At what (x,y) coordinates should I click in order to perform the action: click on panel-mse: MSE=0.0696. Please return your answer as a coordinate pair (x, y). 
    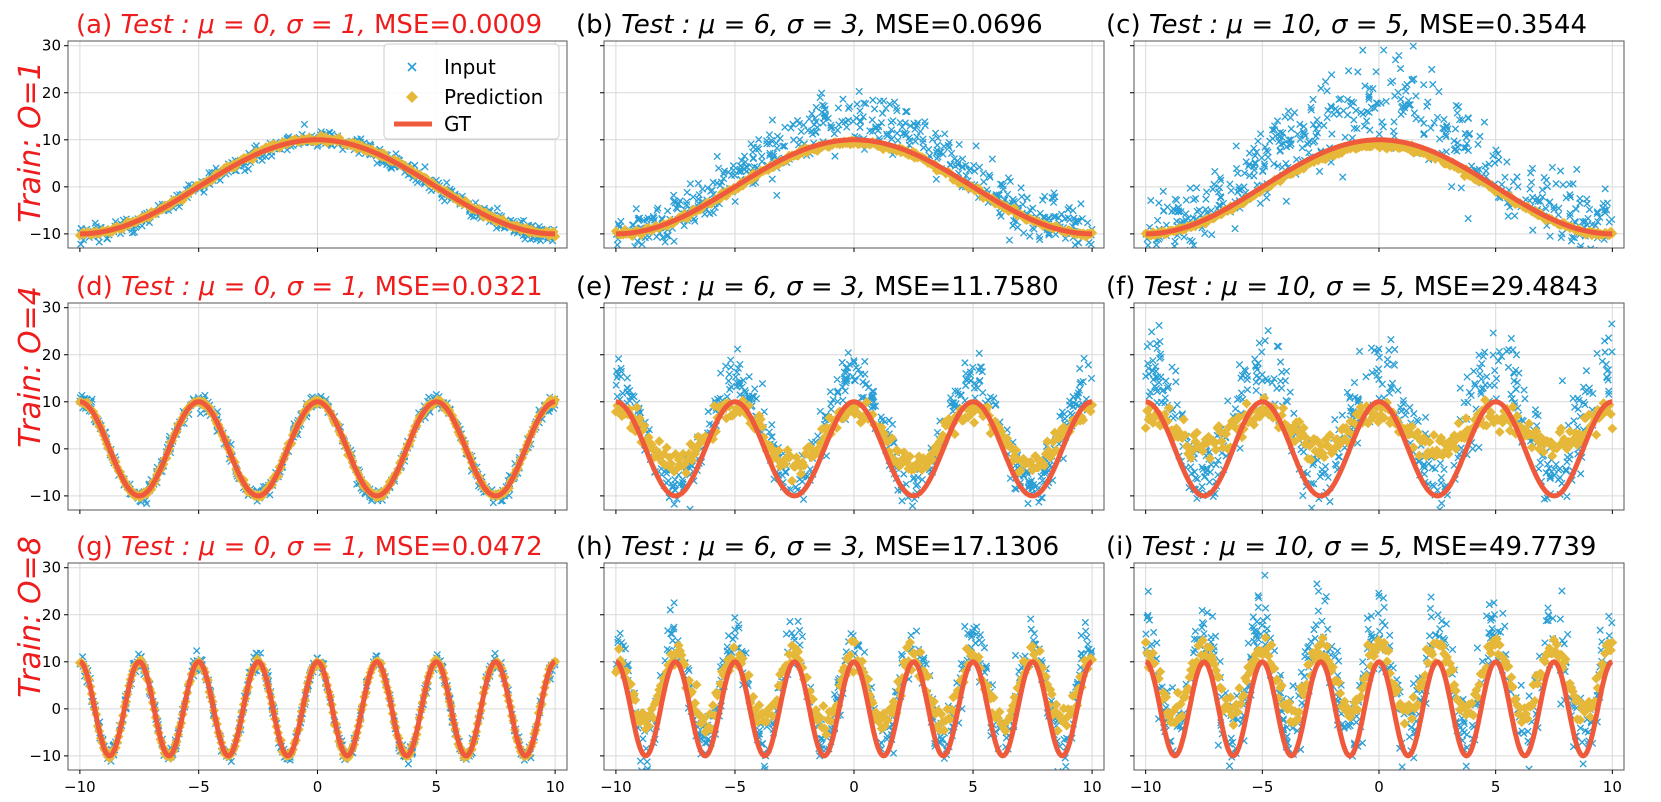
    Looking at the image, I should click on (959, 25).